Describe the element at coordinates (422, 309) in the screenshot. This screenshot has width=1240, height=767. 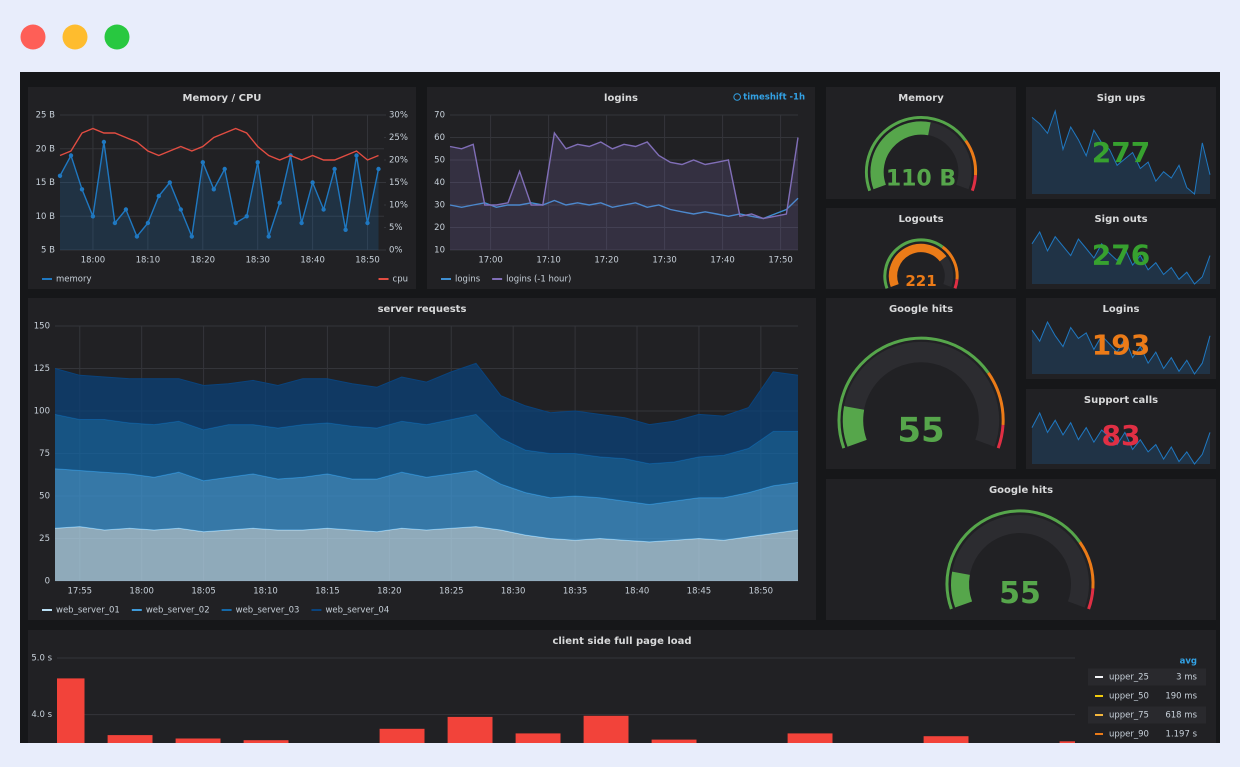
I see `panel-title: server requests` at that location.